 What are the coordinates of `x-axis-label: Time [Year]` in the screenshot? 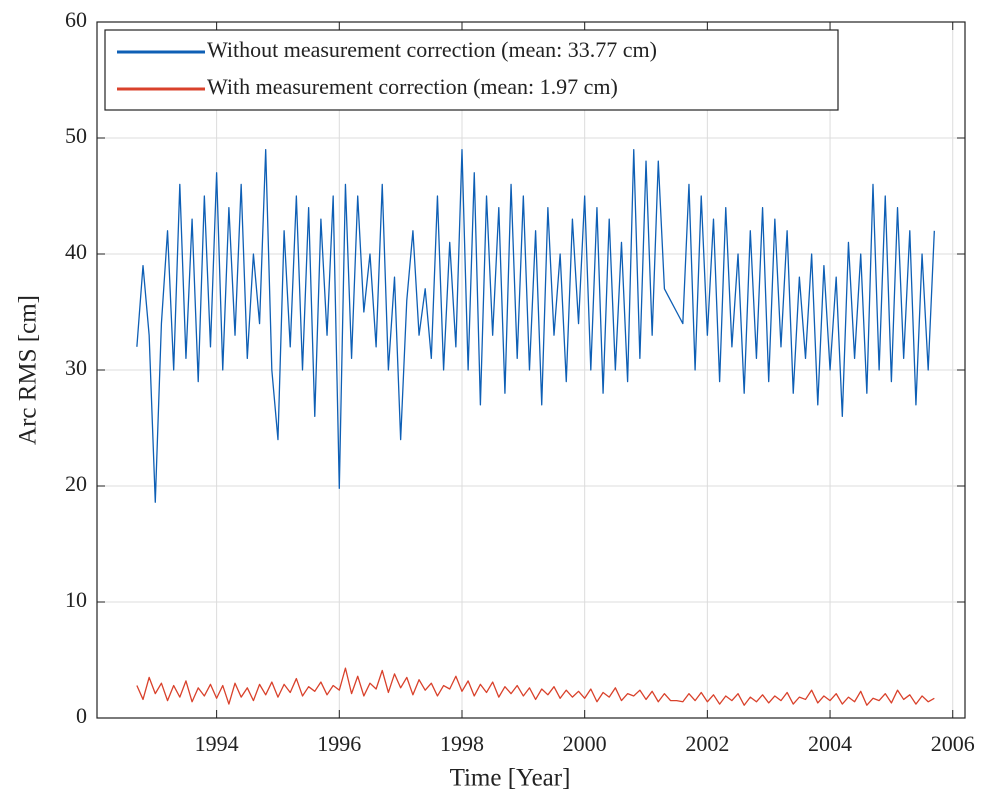 It's located at (510, 778).